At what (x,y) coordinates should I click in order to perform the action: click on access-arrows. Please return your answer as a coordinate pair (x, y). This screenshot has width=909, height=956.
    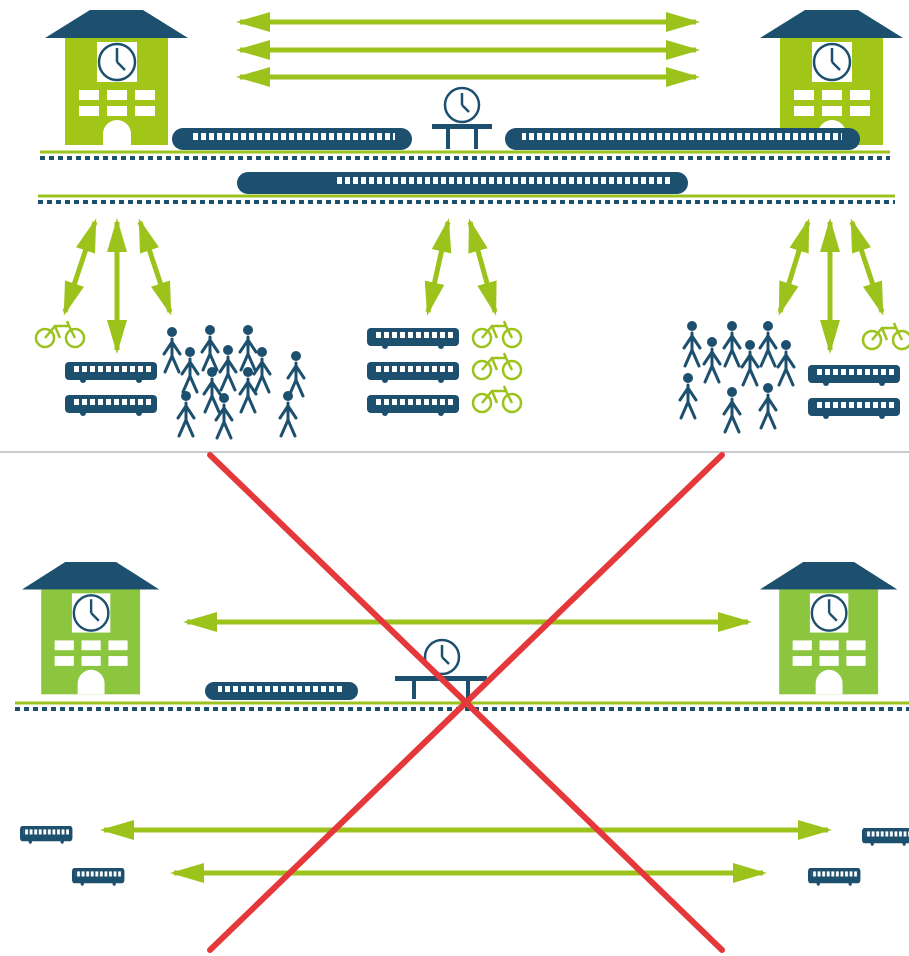
    Looking at the image, I should click on (473, 286).